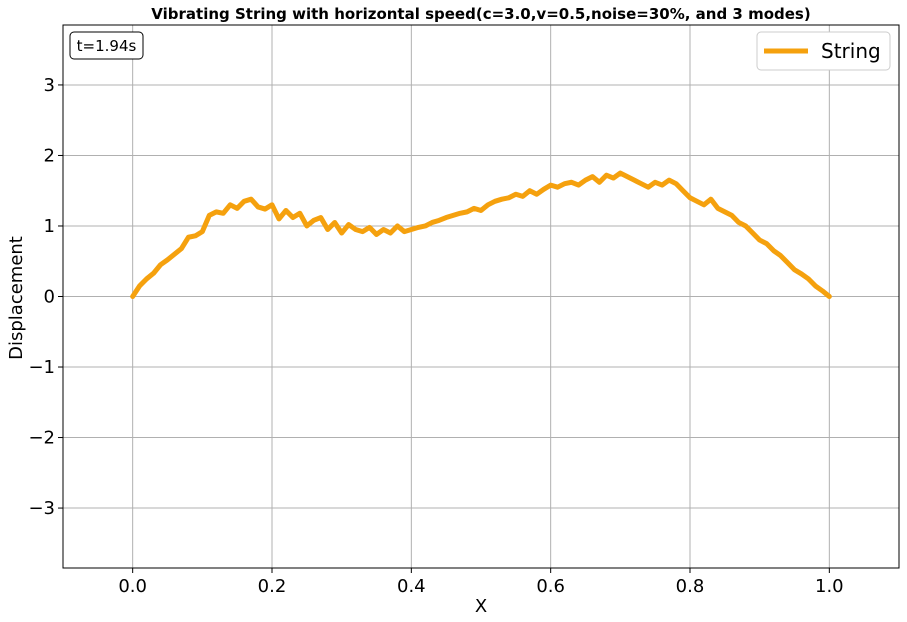  What do you see at coordinates (690, 586) in the screenshot?
I see `x-tick-label: 0.8` at bounding box center [690, 586].